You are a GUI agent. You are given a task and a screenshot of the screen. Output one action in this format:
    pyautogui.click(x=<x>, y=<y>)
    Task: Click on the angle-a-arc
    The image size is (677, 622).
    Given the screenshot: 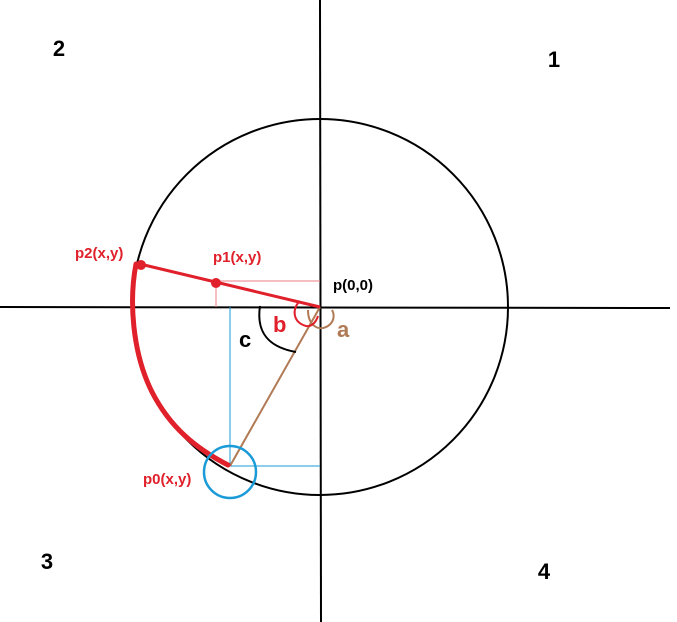 What is the action you would take?
    pyautogui.click(x=321, y=319)
    